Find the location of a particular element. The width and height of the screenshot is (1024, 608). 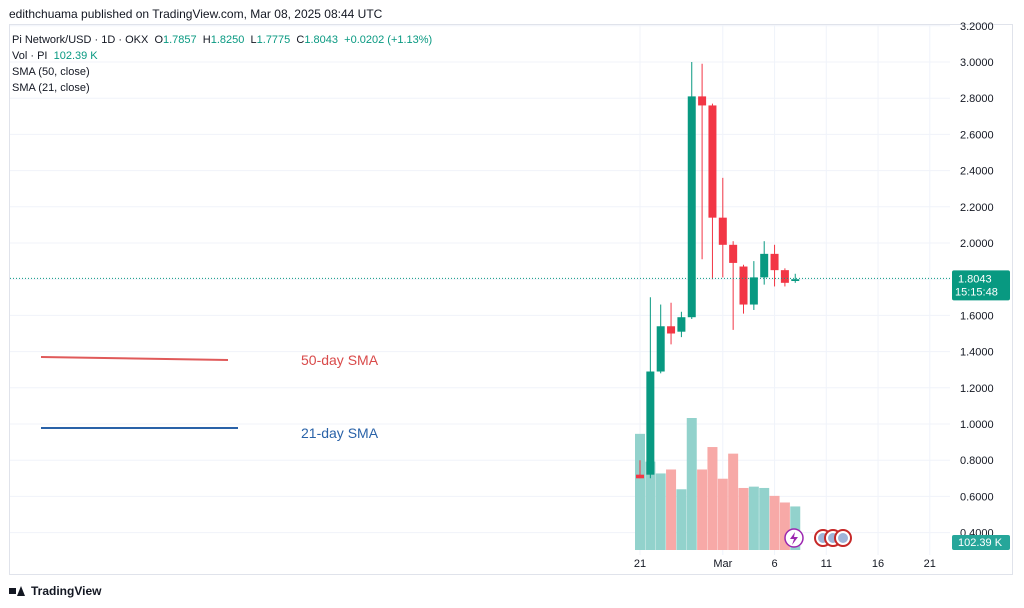

price-tick-label: 3.0000 is located at coordinates (977, 63).